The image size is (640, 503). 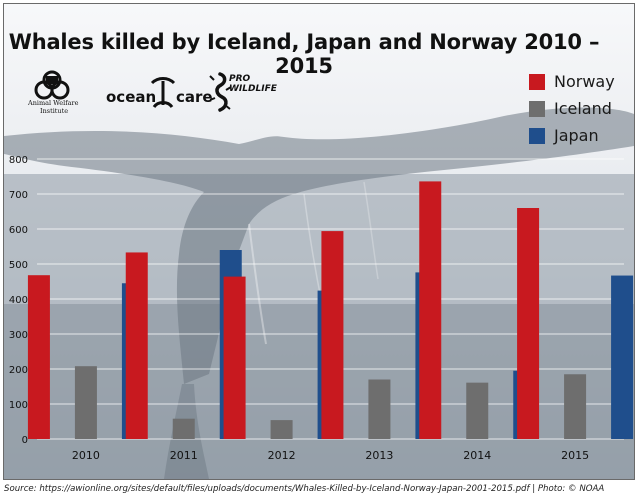 What do you see at coordinates (136, 345) in the screenshot?
I see `bar-norway-2011` at bounding box center [136, 345].